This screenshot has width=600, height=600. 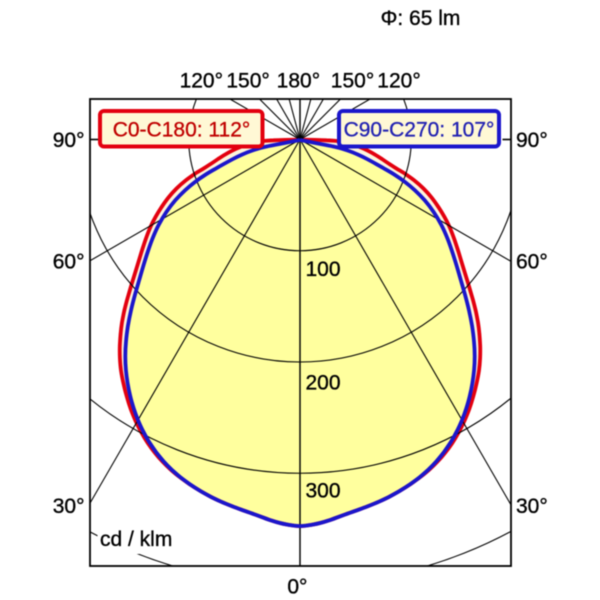 I want to click on svg-text: 300, so click(x=323, y=491).